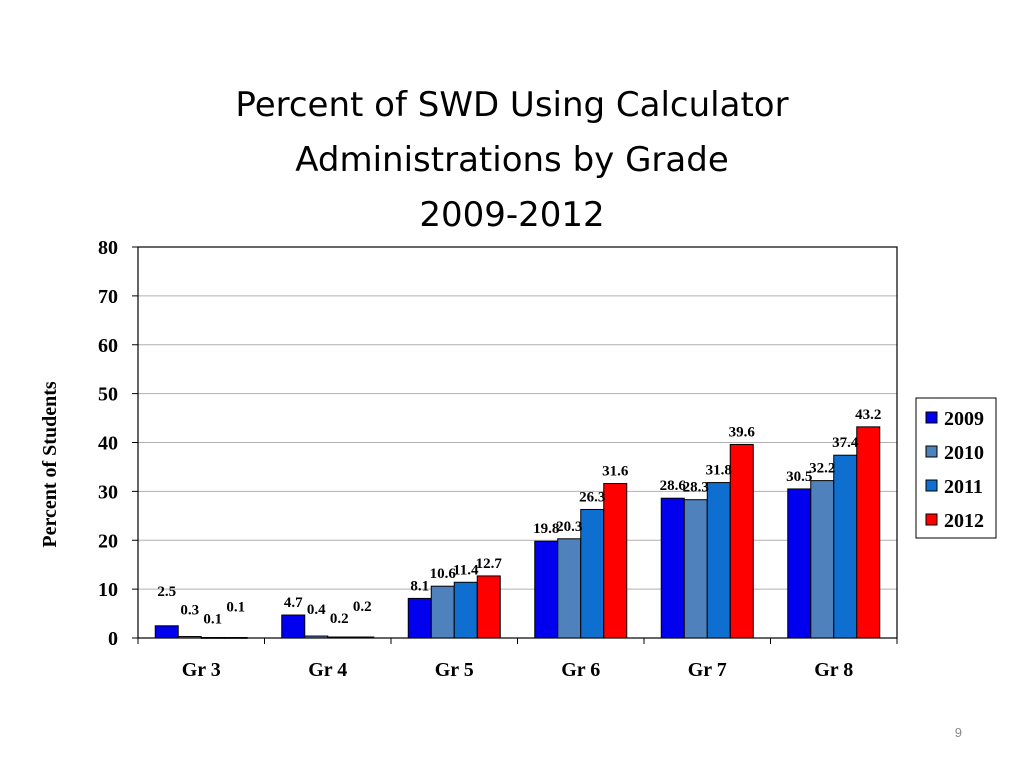 The height and width of the screenshot is (768, 1024). What do you see at coordinates (108, 346) in the screenshot?
I see `y-tick-label: 60` at bounding box center [108, 346].